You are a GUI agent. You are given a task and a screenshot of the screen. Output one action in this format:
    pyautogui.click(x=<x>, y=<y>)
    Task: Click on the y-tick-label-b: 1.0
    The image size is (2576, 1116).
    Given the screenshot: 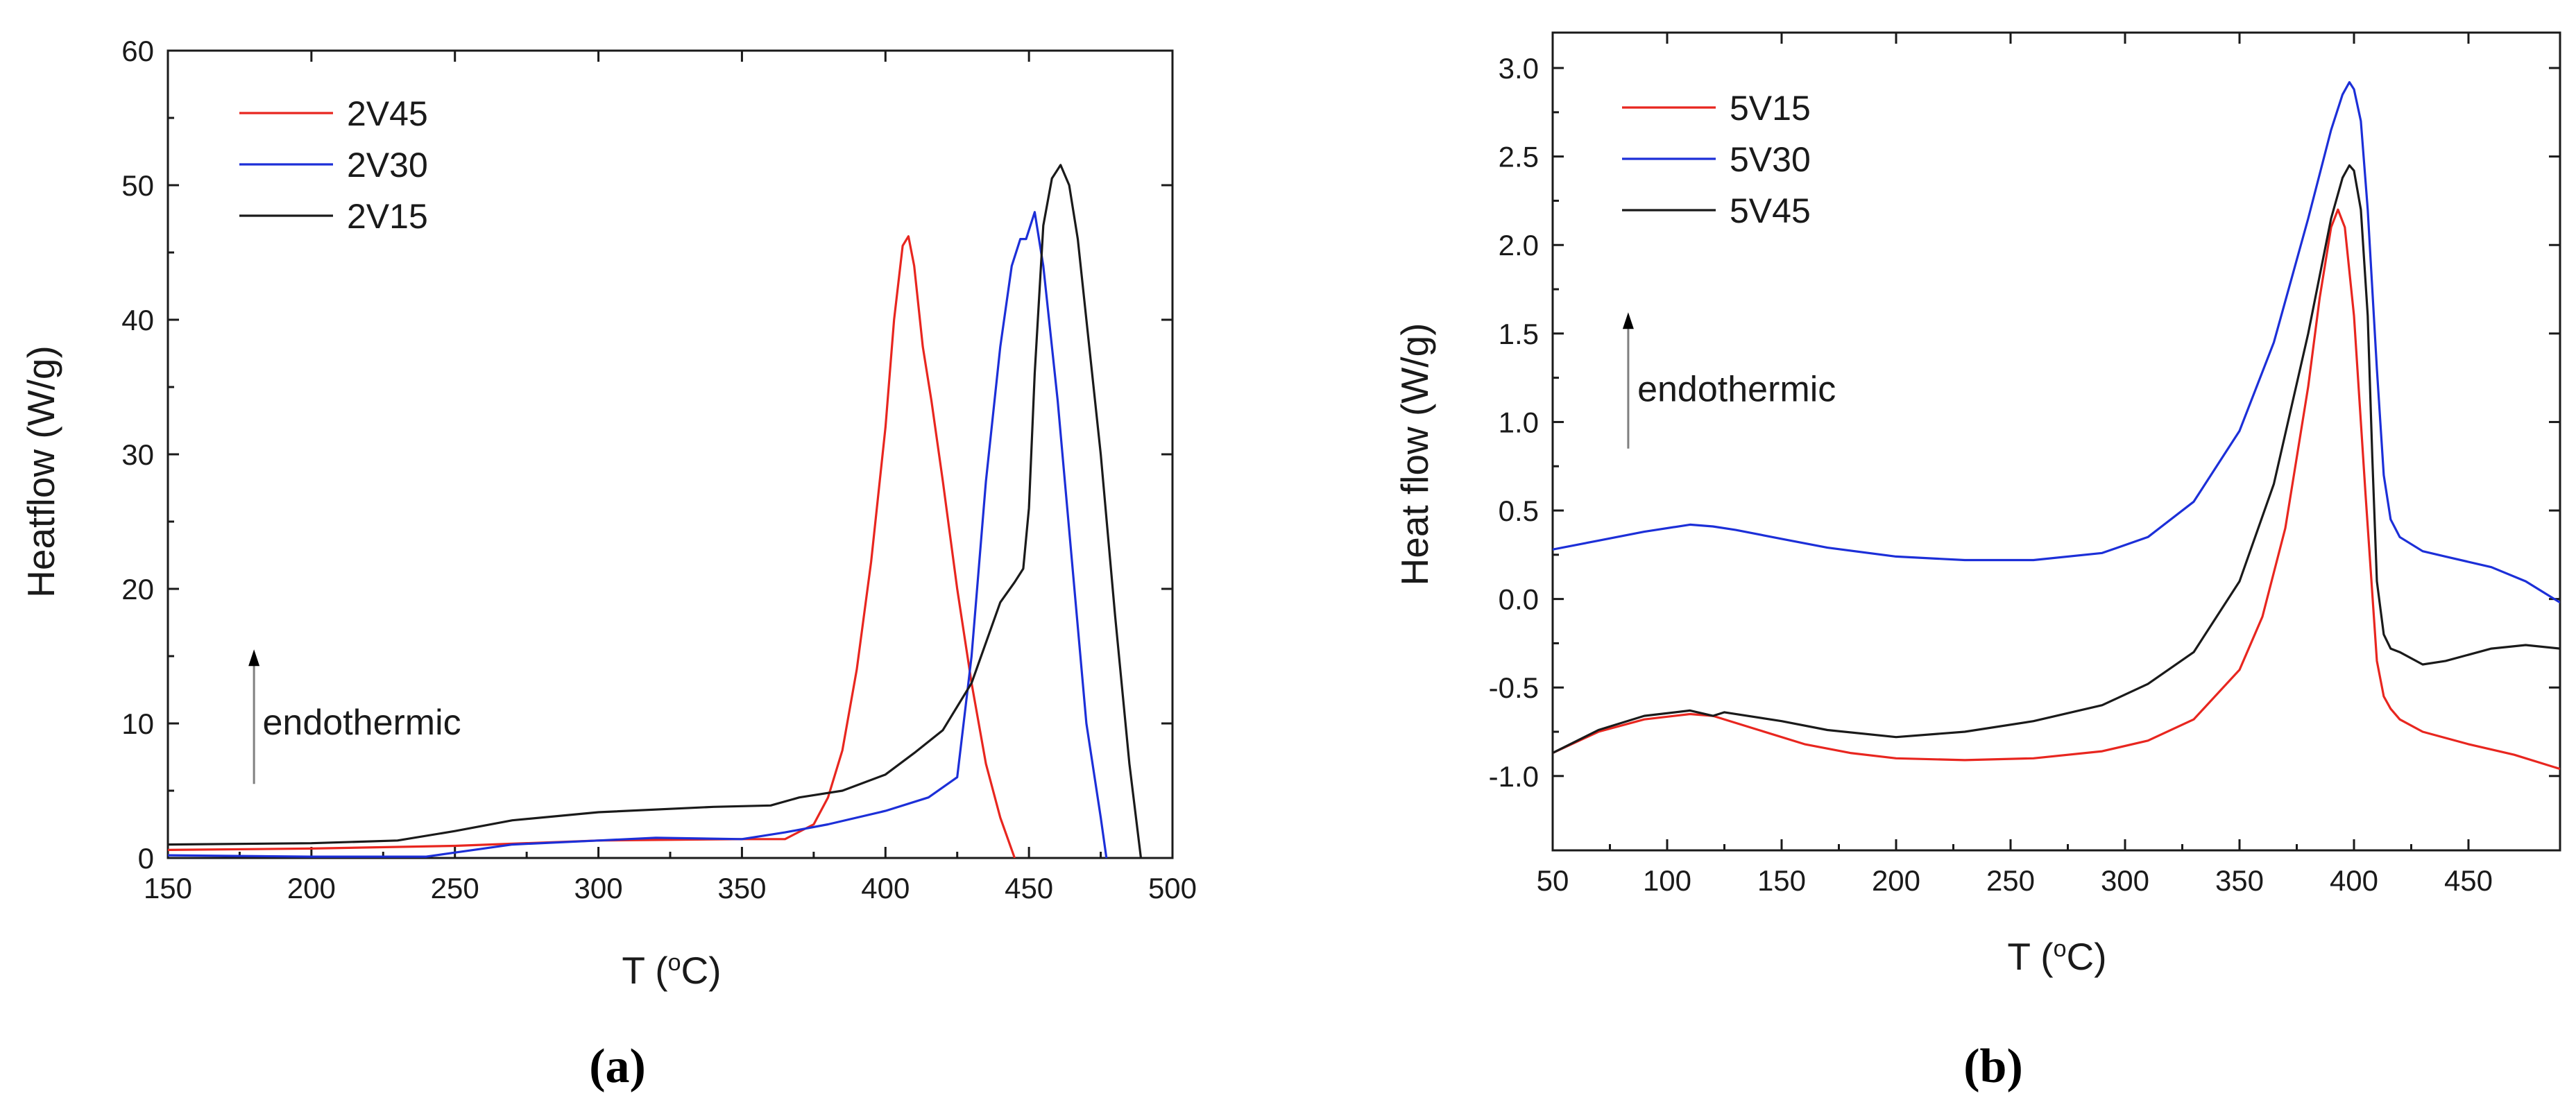 What is the action you would take?
    pyautogui.click(x=1519, y=422)
    